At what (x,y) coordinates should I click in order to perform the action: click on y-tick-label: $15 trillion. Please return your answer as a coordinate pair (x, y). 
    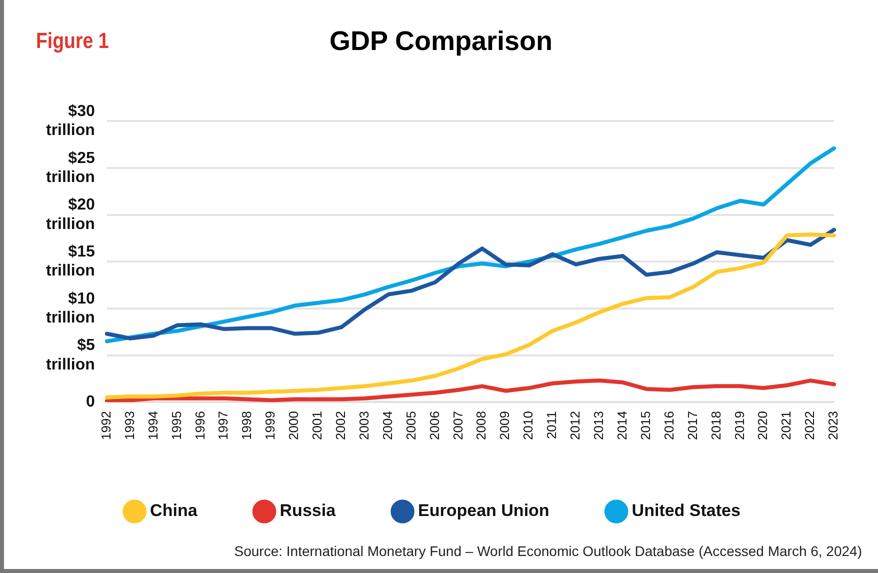
    Looking at the image, I should click on (70, 261).